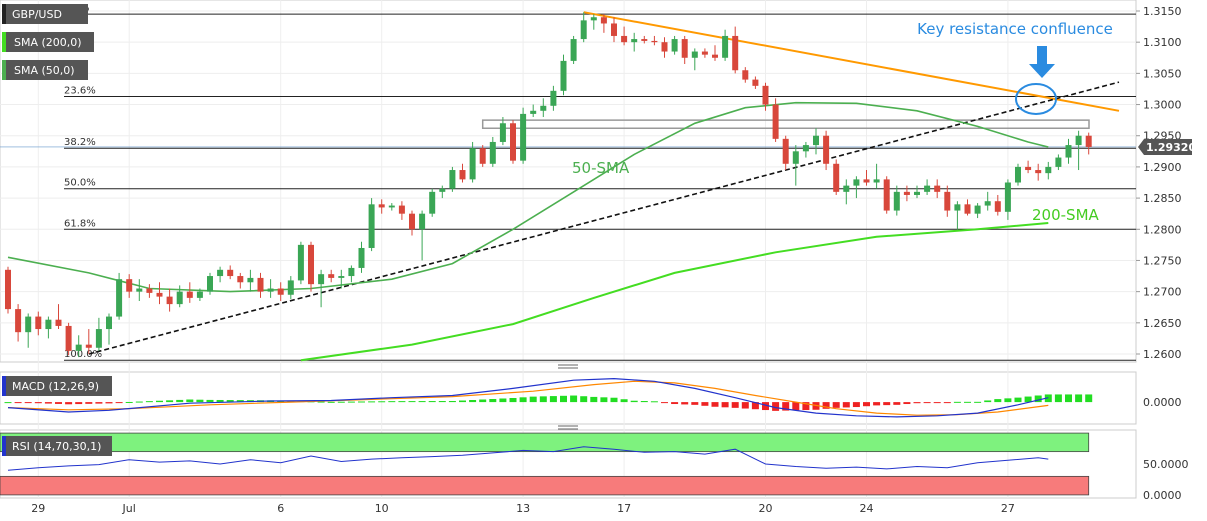  Describe the element at coordinates (568, 427) in the screenshot. I see `pane-splitter-rsi` at that location.